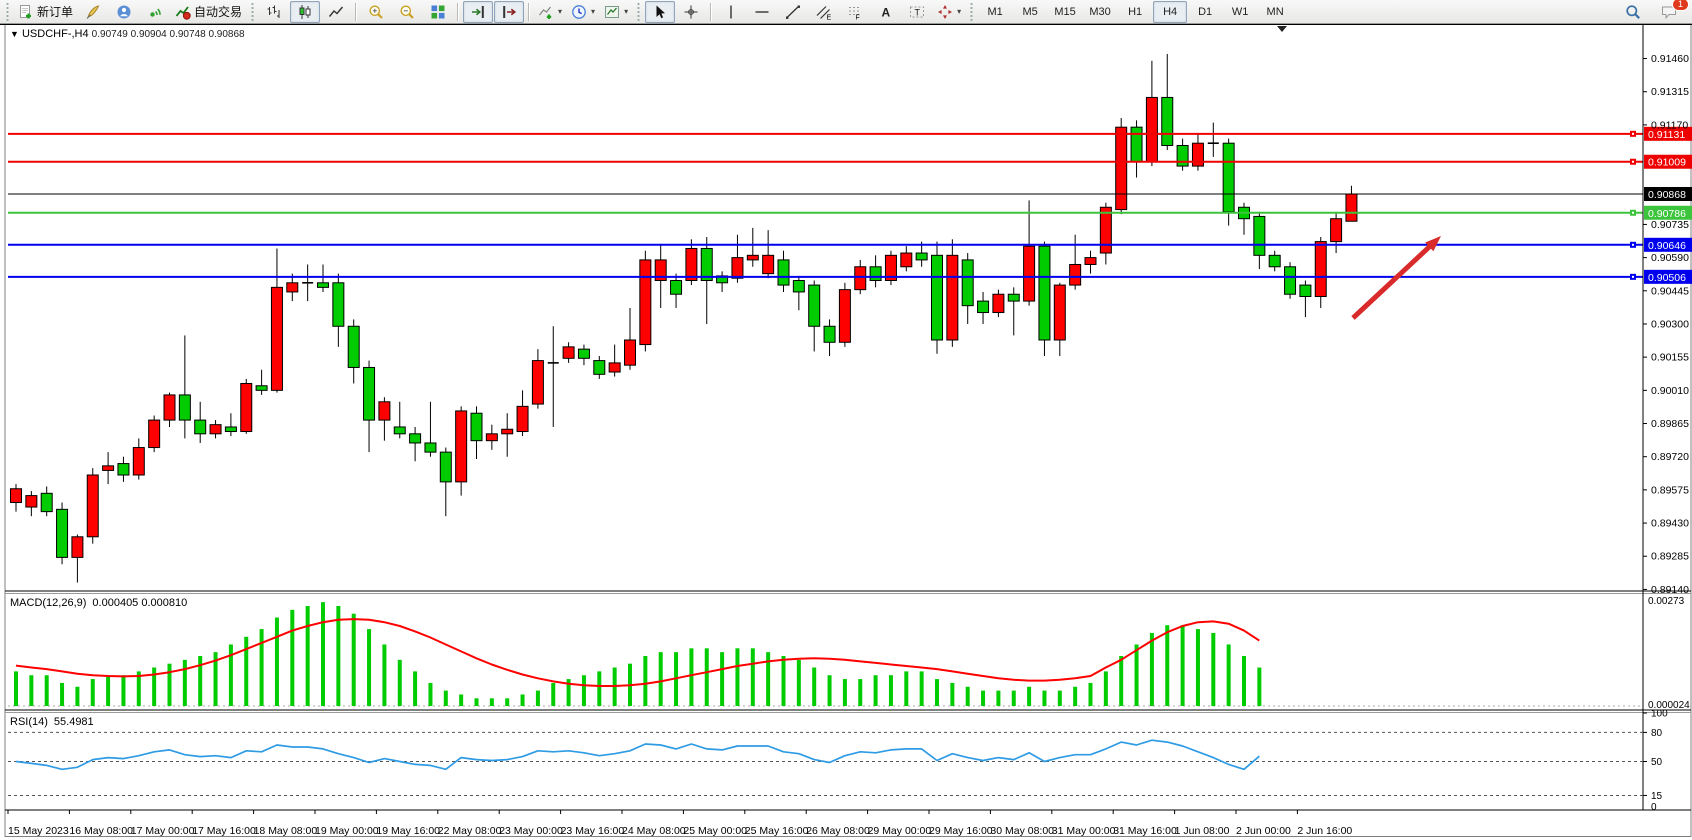 The width and height of the screenshot is (1692, 840). I want to click on time-axis-label: 22 May 08:00, so click(470, 831).